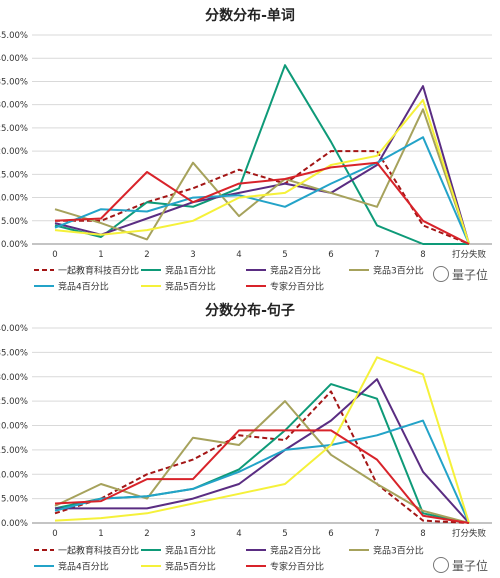 The height and width of the screenshot is (578, 500). Describe the element at coordinates (250, 310) in the screenshot. I see `chart-title: 分数分布-句子` at that location.